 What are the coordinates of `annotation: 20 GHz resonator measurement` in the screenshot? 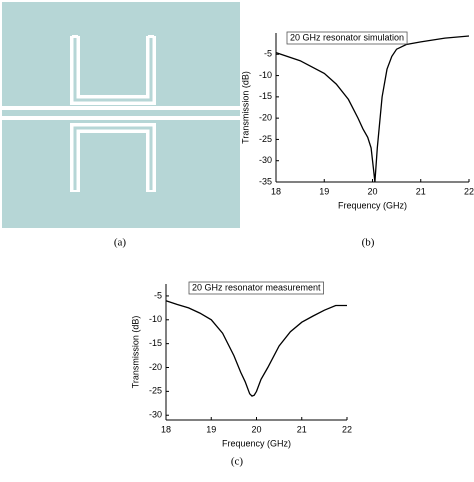 It's located at (256, 287).